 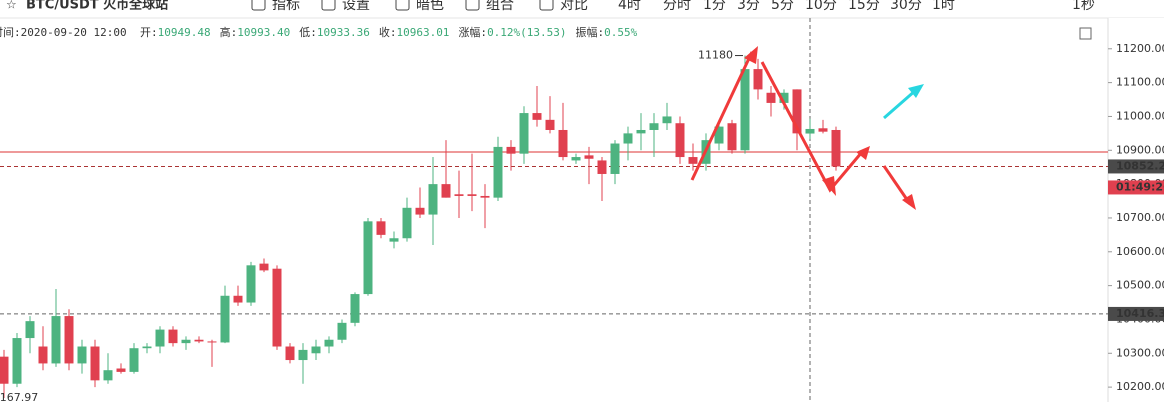 What do you see at coordinates (1140, 186) in the screenshot?
I see `price-tag-label: 01:49:26` at bounding box center [1140, 186].